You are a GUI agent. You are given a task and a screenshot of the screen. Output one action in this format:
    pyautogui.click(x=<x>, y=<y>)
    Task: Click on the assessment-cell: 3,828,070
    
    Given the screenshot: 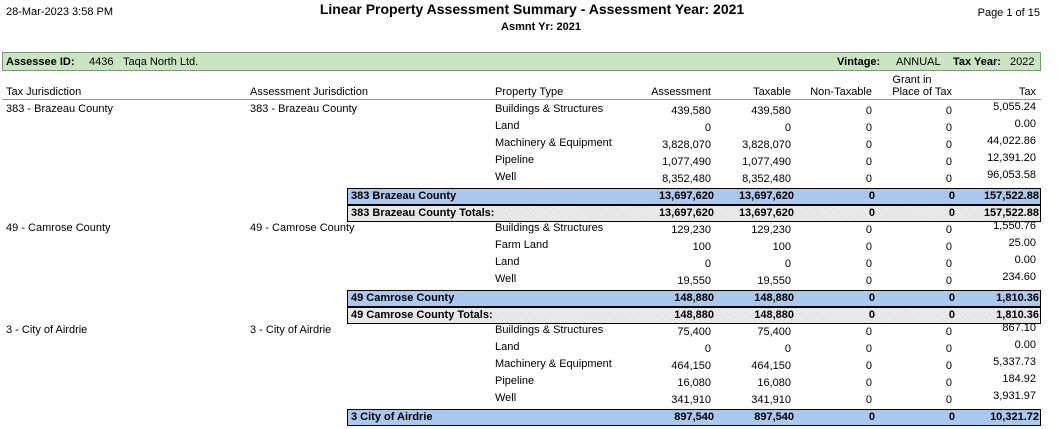 What is the action you would take?
    pyautogui.click(x=686, y=145)
    